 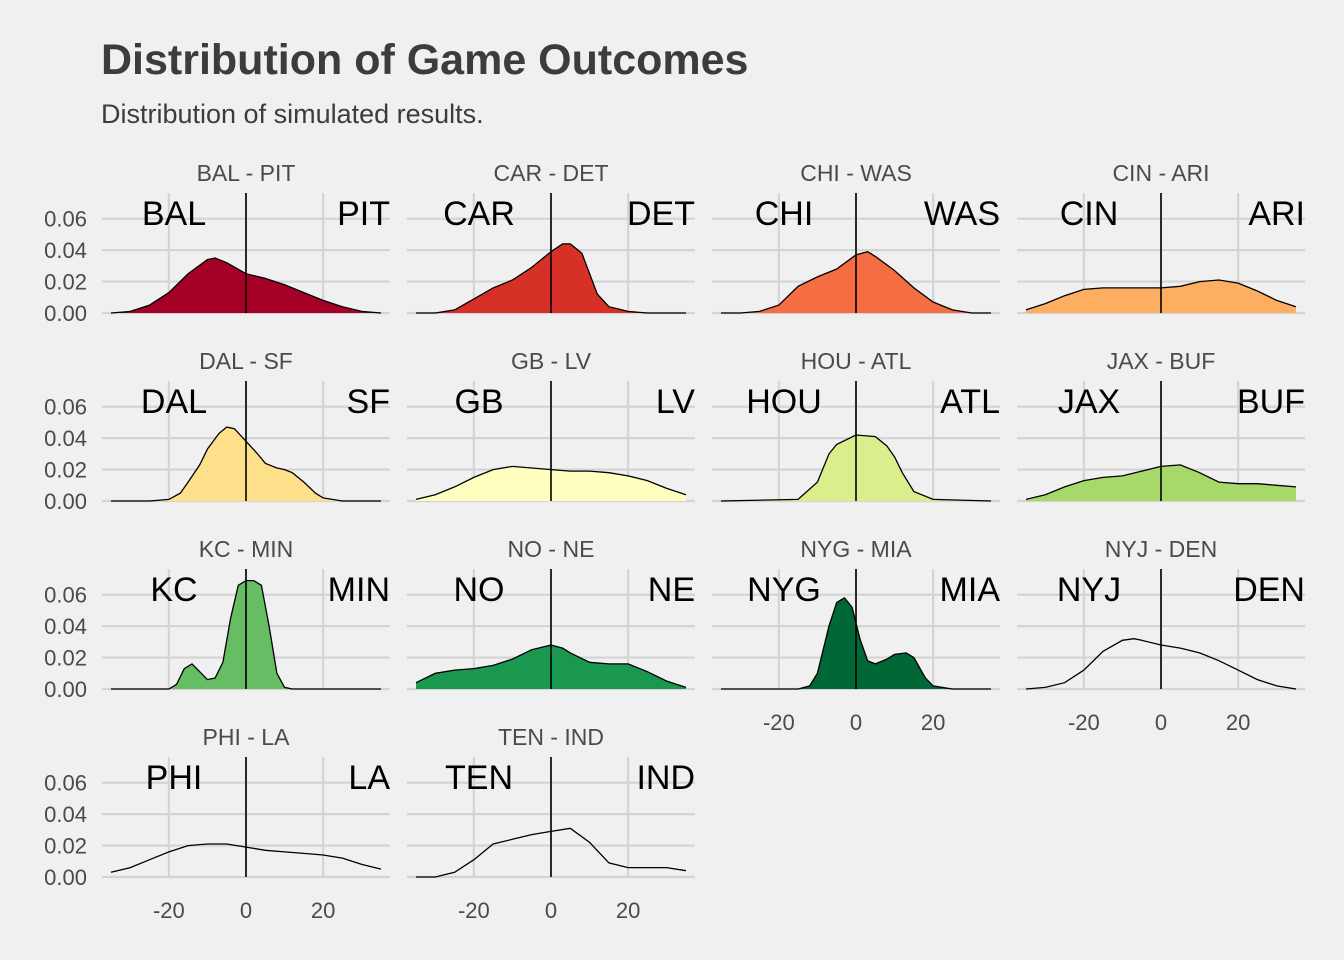 What do you see at coordinates (479, 778) in the screenshot?
I see `left-team-label: TEN` at bounding box center [479, 778].